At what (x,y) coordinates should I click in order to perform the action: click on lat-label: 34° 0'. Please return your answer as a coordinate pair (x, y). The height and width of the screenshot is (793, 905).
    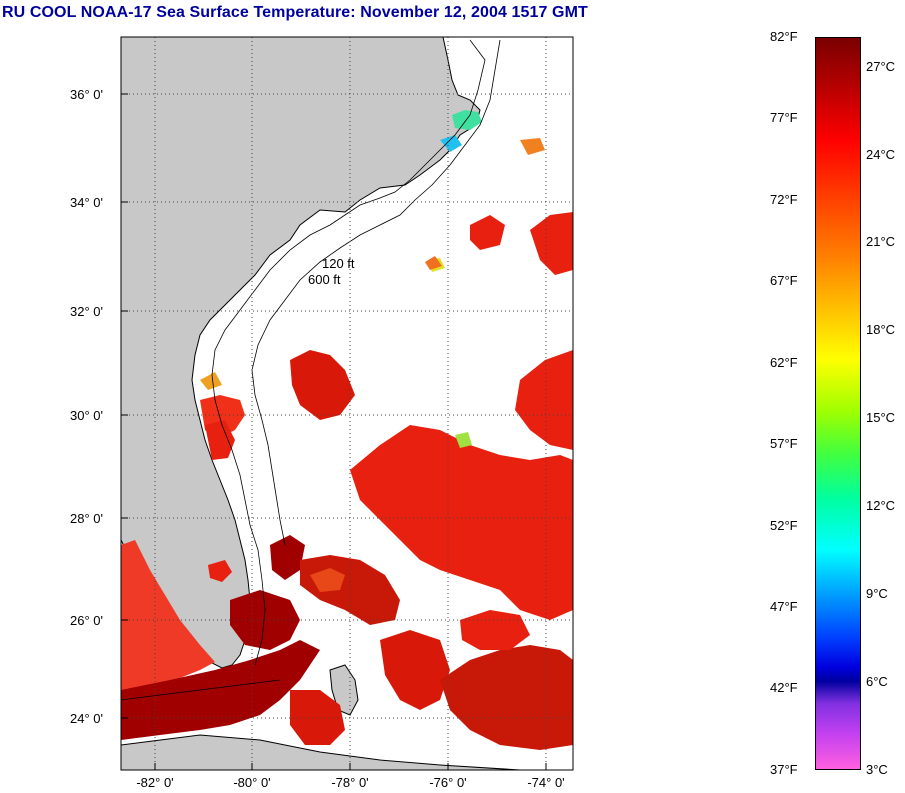
    Looking at the image, I should click on (86, 202).